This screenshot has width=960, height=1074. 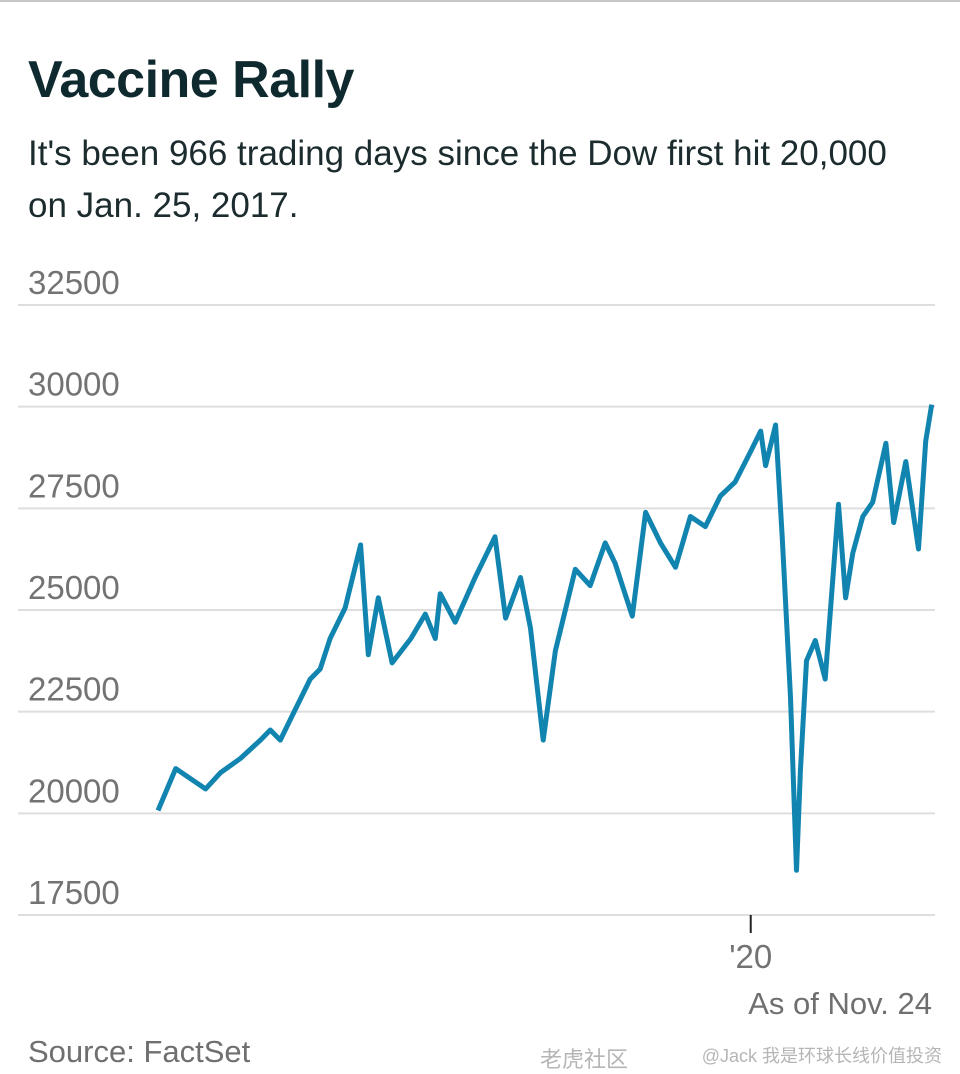 What do you see at coordinates (584, 1059) in the screenshot?
I see `watermark-logo-text: 老虎社区` at bounding box center [584, 1059].